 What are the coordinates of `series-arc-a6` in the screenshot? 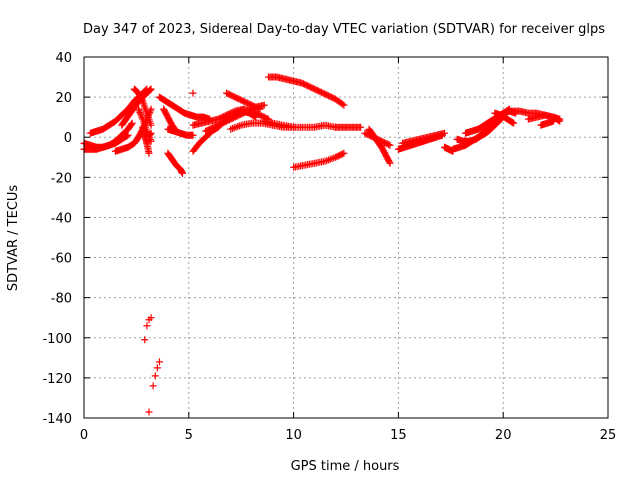 It's located at (142, 107).